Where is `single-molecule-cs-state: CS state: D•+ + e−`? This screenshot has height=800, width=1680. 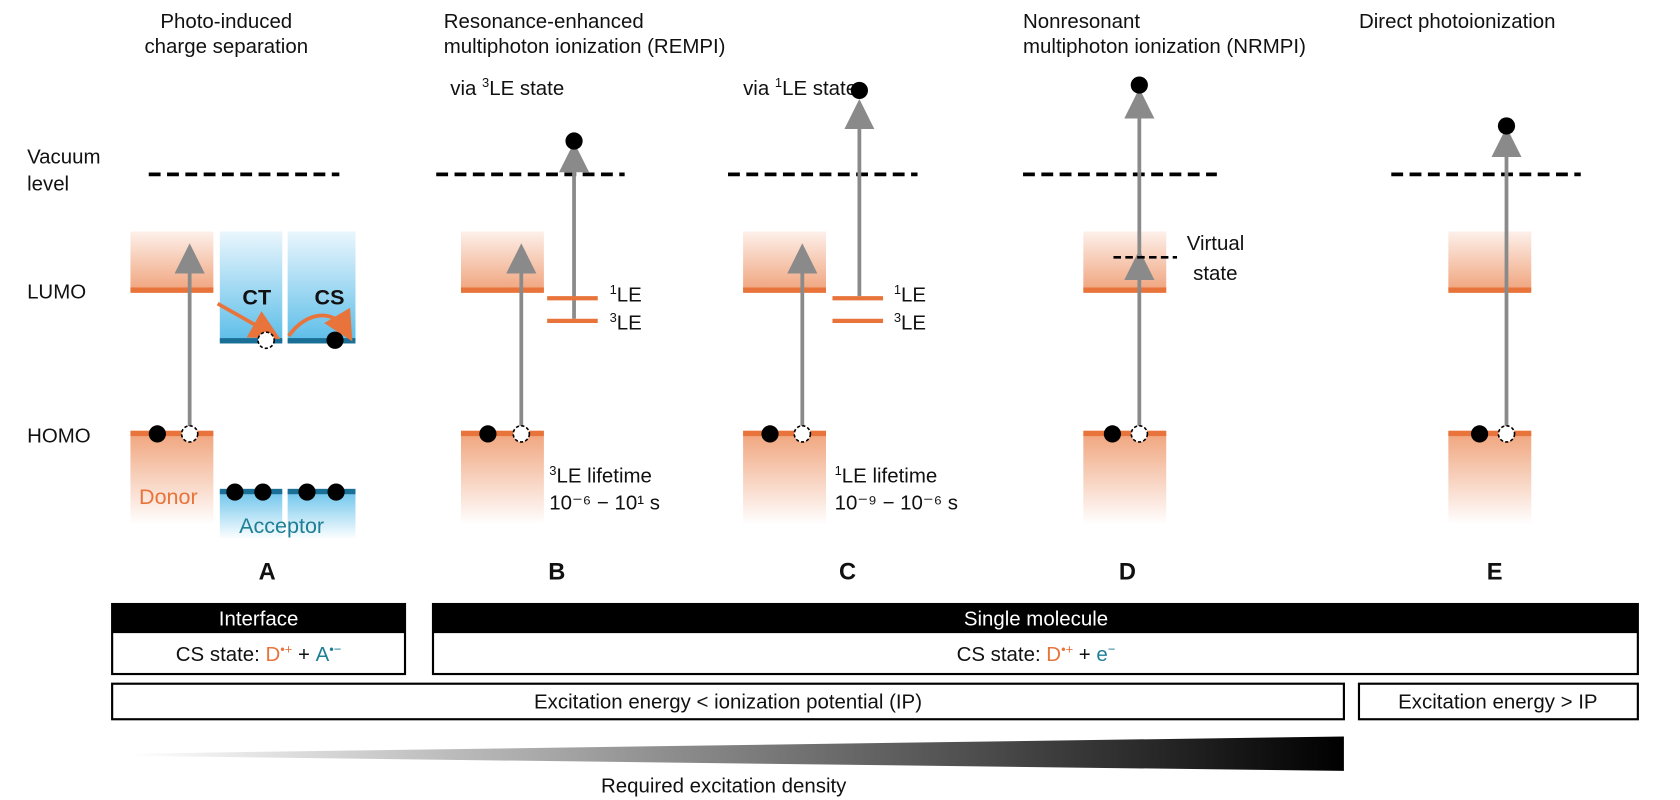
single-molecule-cs-state: CS state: D•+ + e− is located at coordinates (1036, 654).